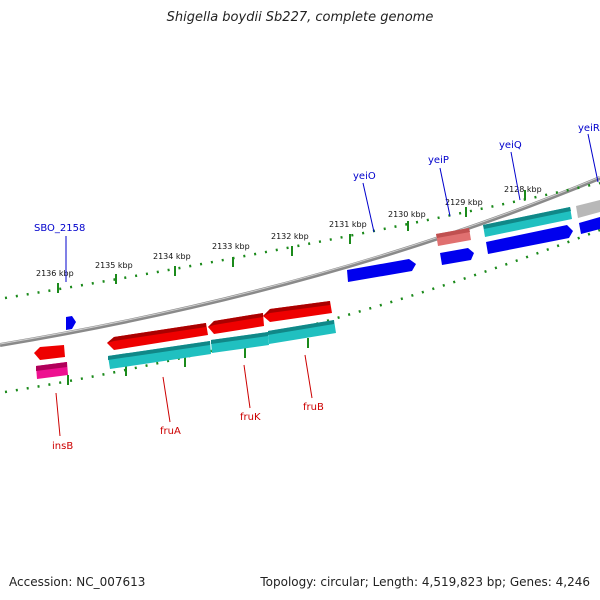  Describe the element at coordinates (250, 417) in the screenshot. I see `gene-label-fruk: fruK` at that location.